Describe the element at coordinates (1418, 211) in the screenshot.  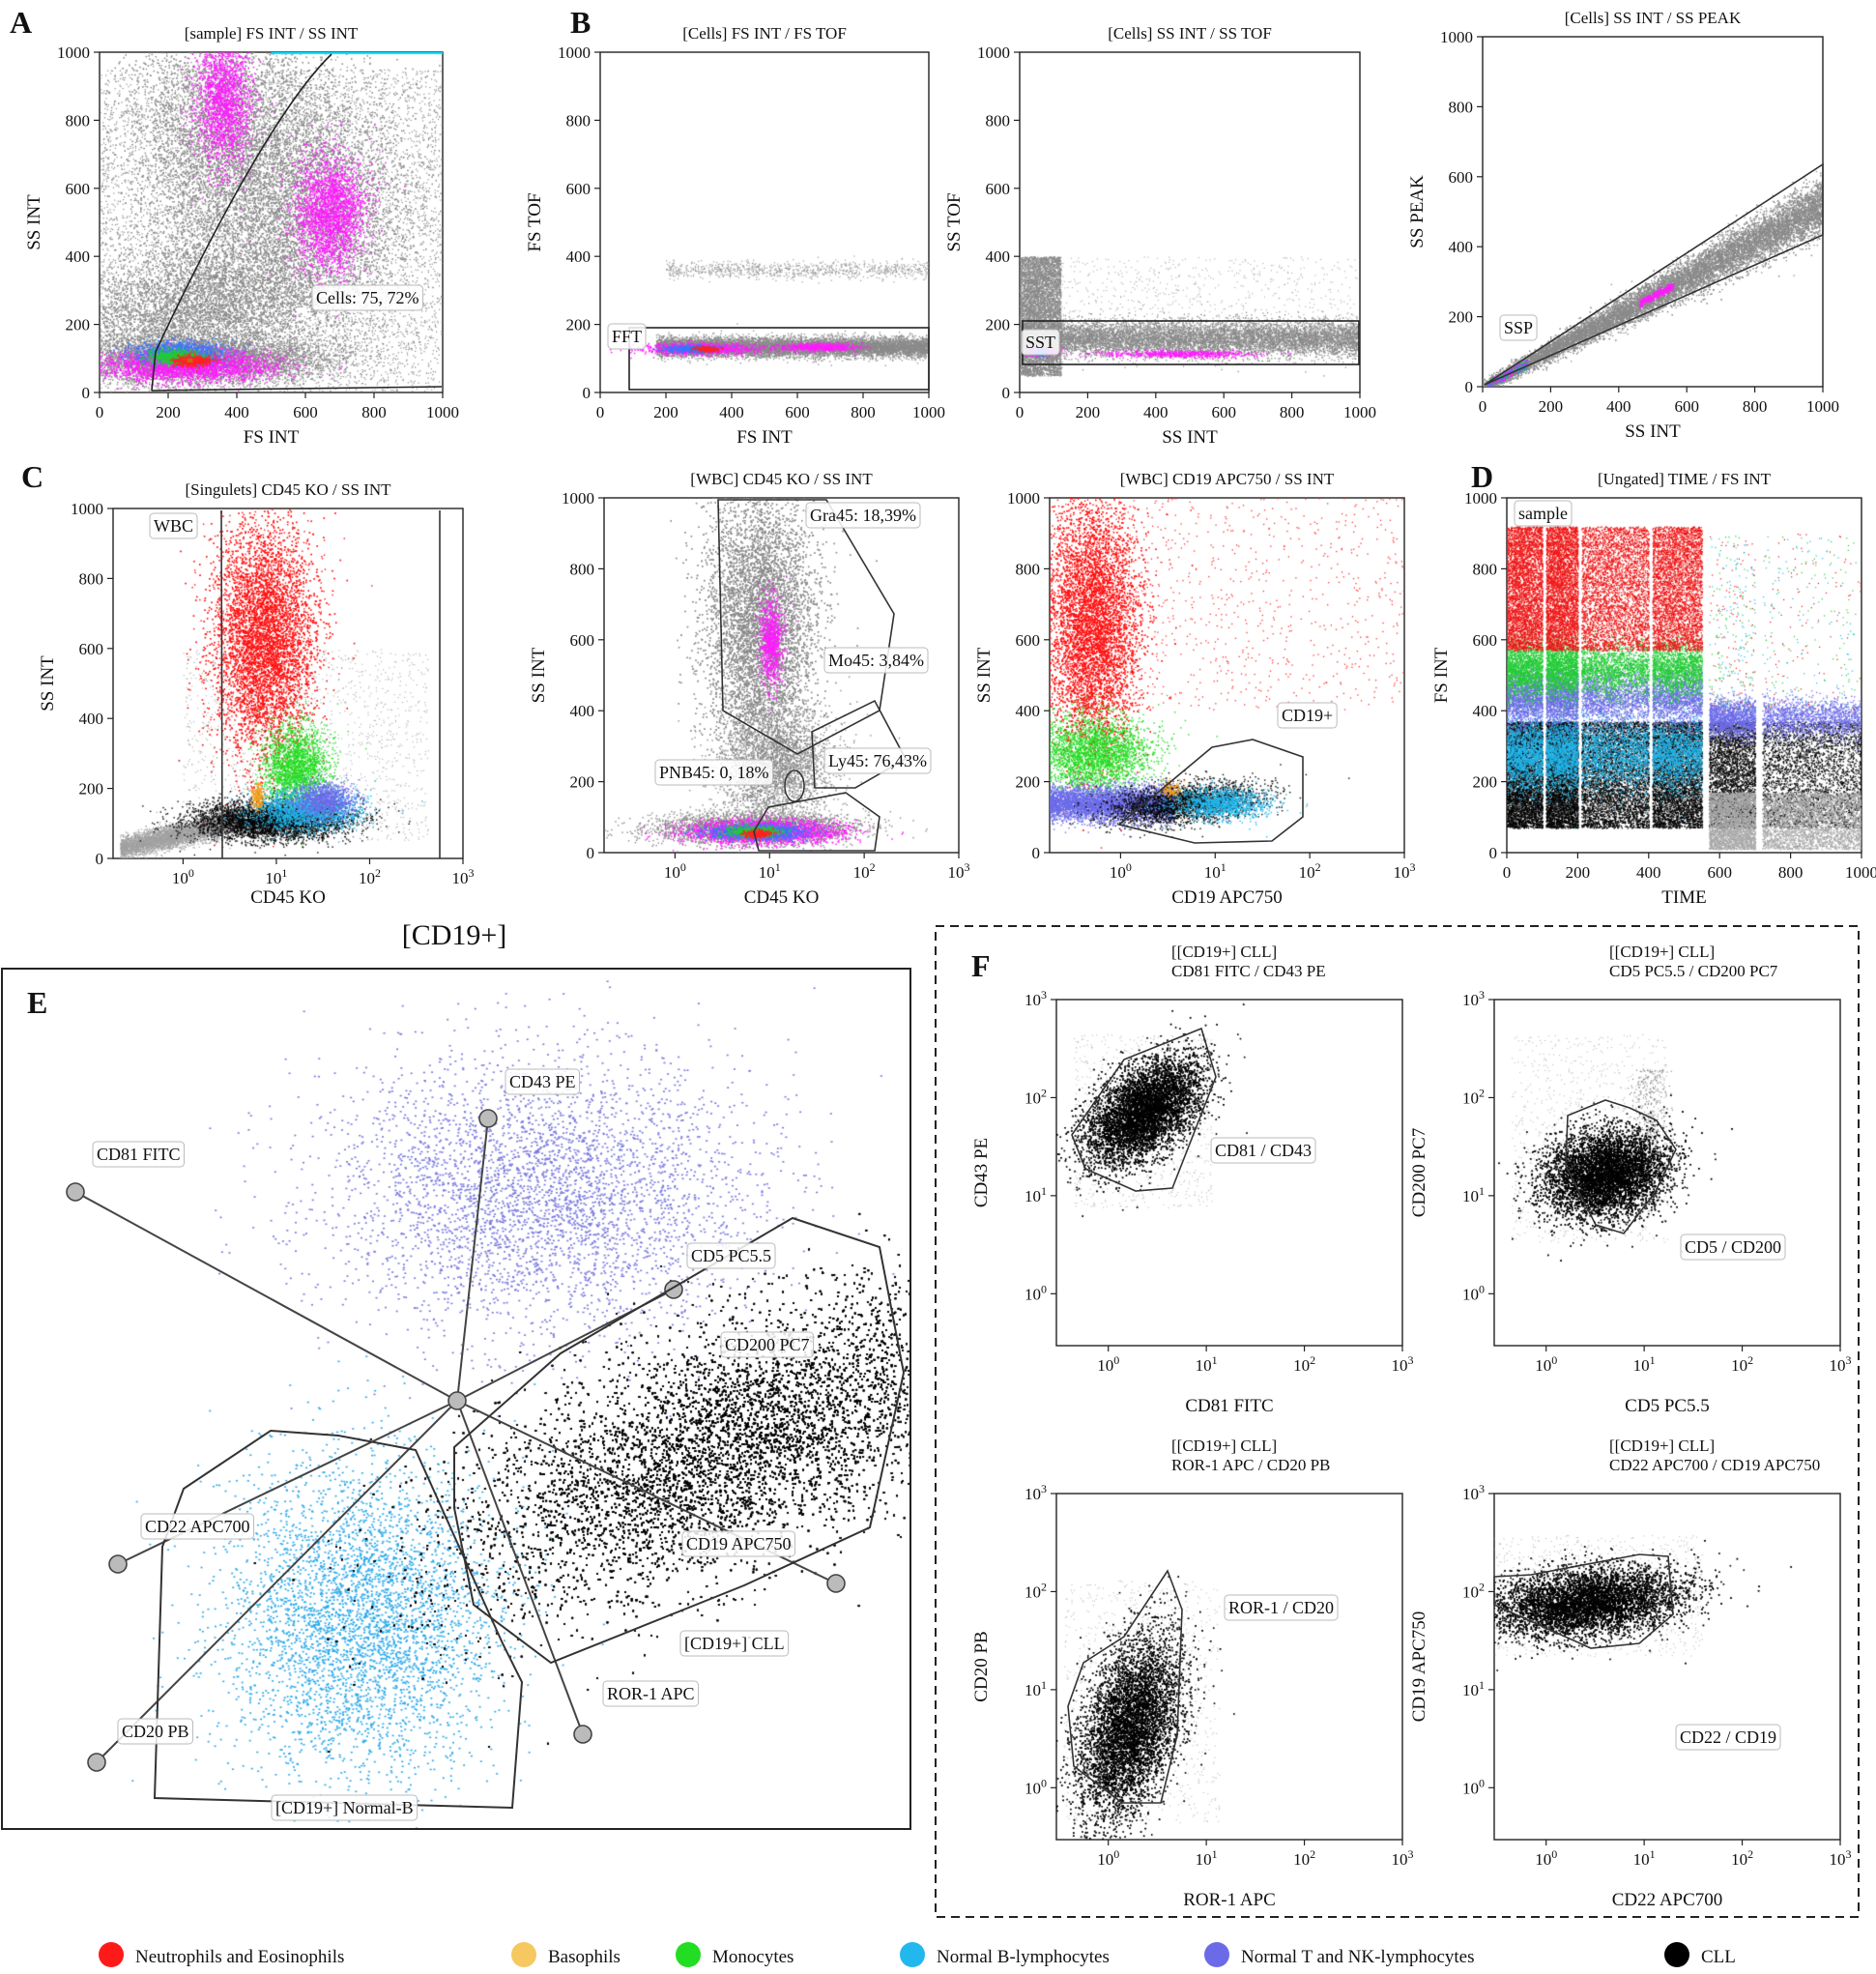
I see `y-axis-label: SS PEAK` at that location.